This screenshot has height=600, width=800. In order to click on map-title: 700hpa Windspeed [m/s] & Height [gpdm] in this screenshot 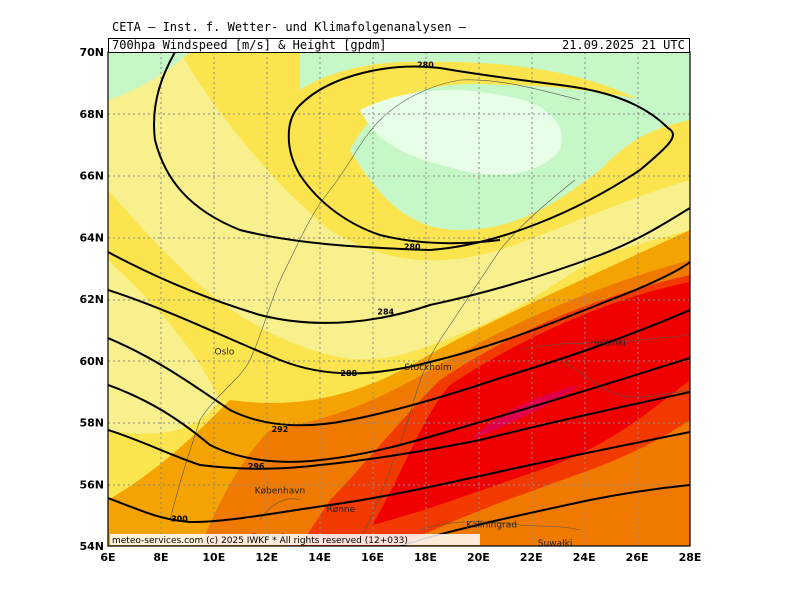, I will do `click(249, 45)`.